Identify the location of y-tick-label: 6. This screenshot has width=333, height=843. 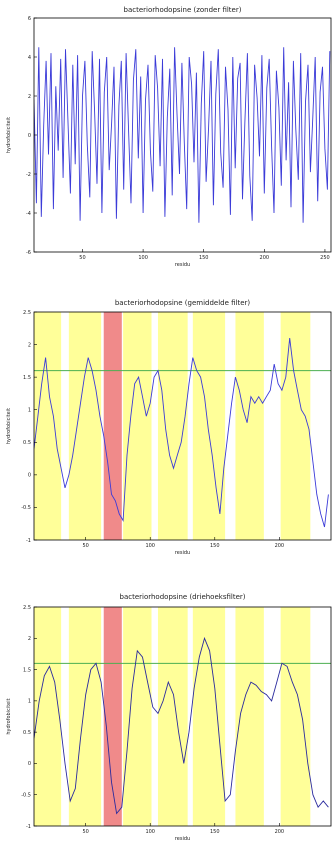
(29, 19).